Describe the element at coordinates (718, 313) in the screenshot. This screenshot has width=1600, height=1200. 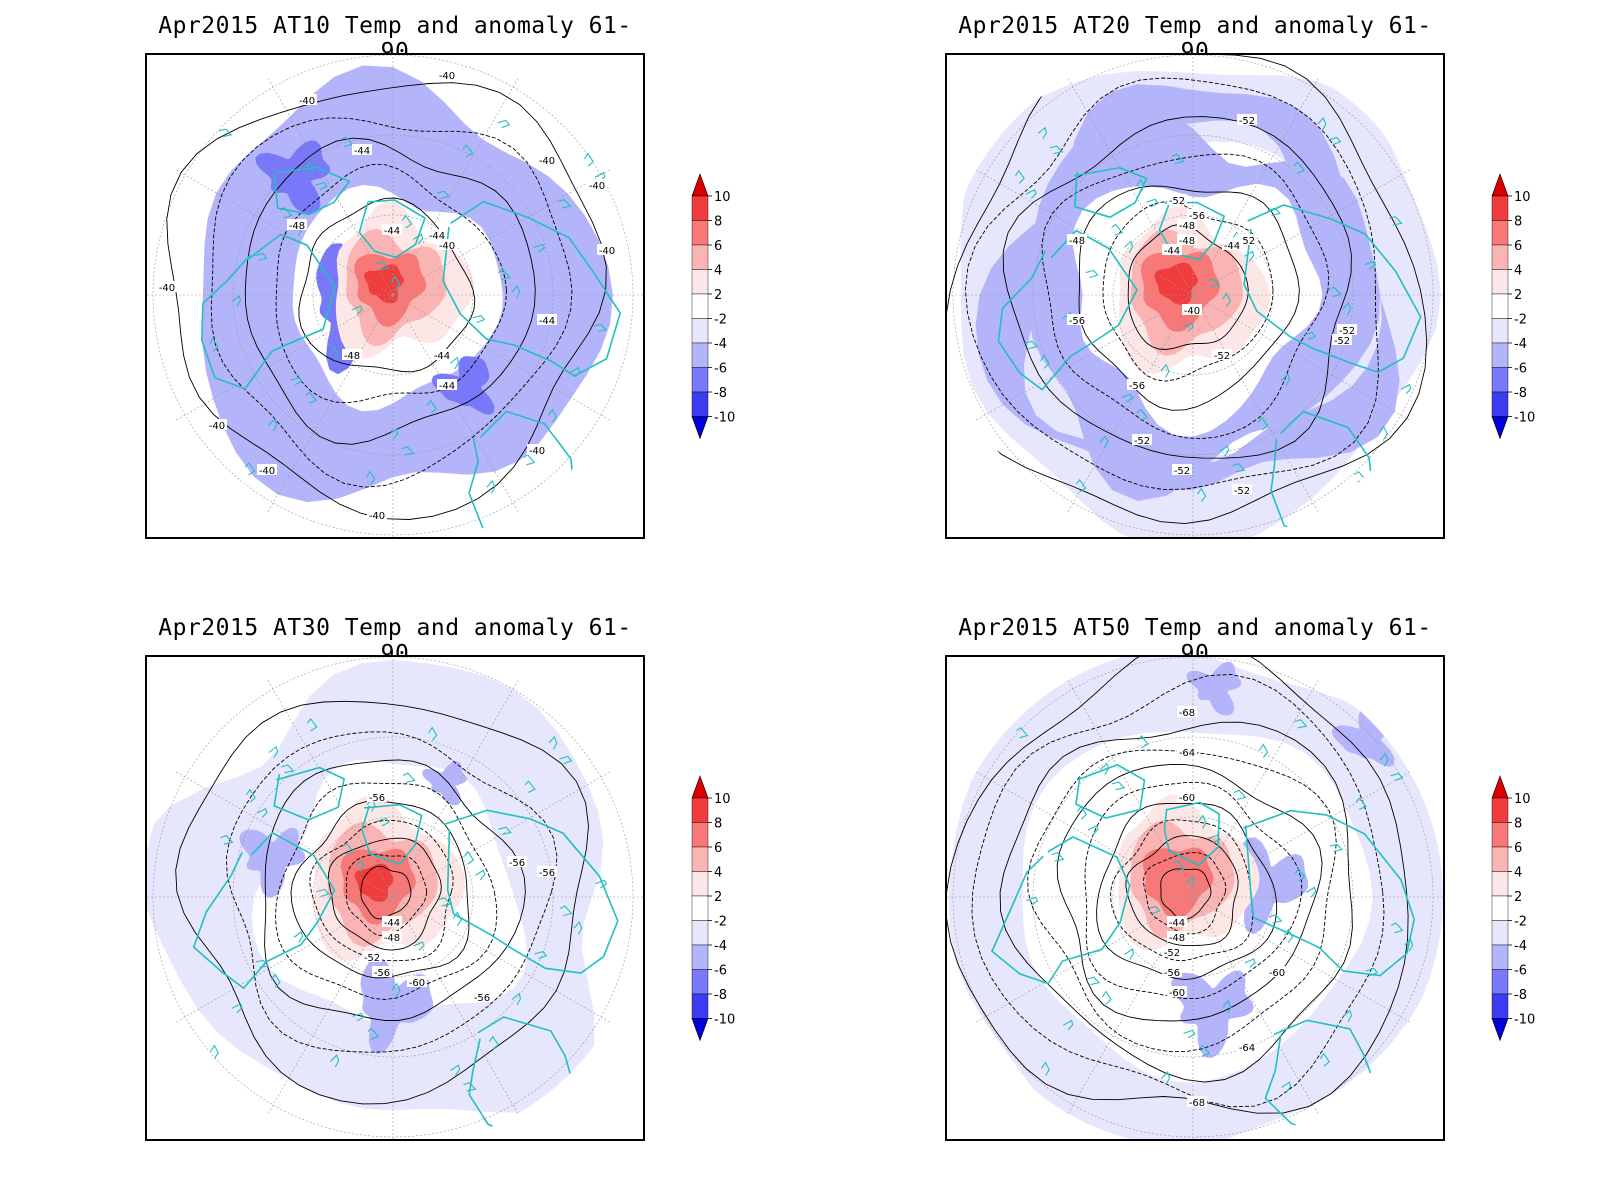
I see `colorbar-at10: 10 8 6 4 2 -2 -4 -6 -8 -10` at that location.